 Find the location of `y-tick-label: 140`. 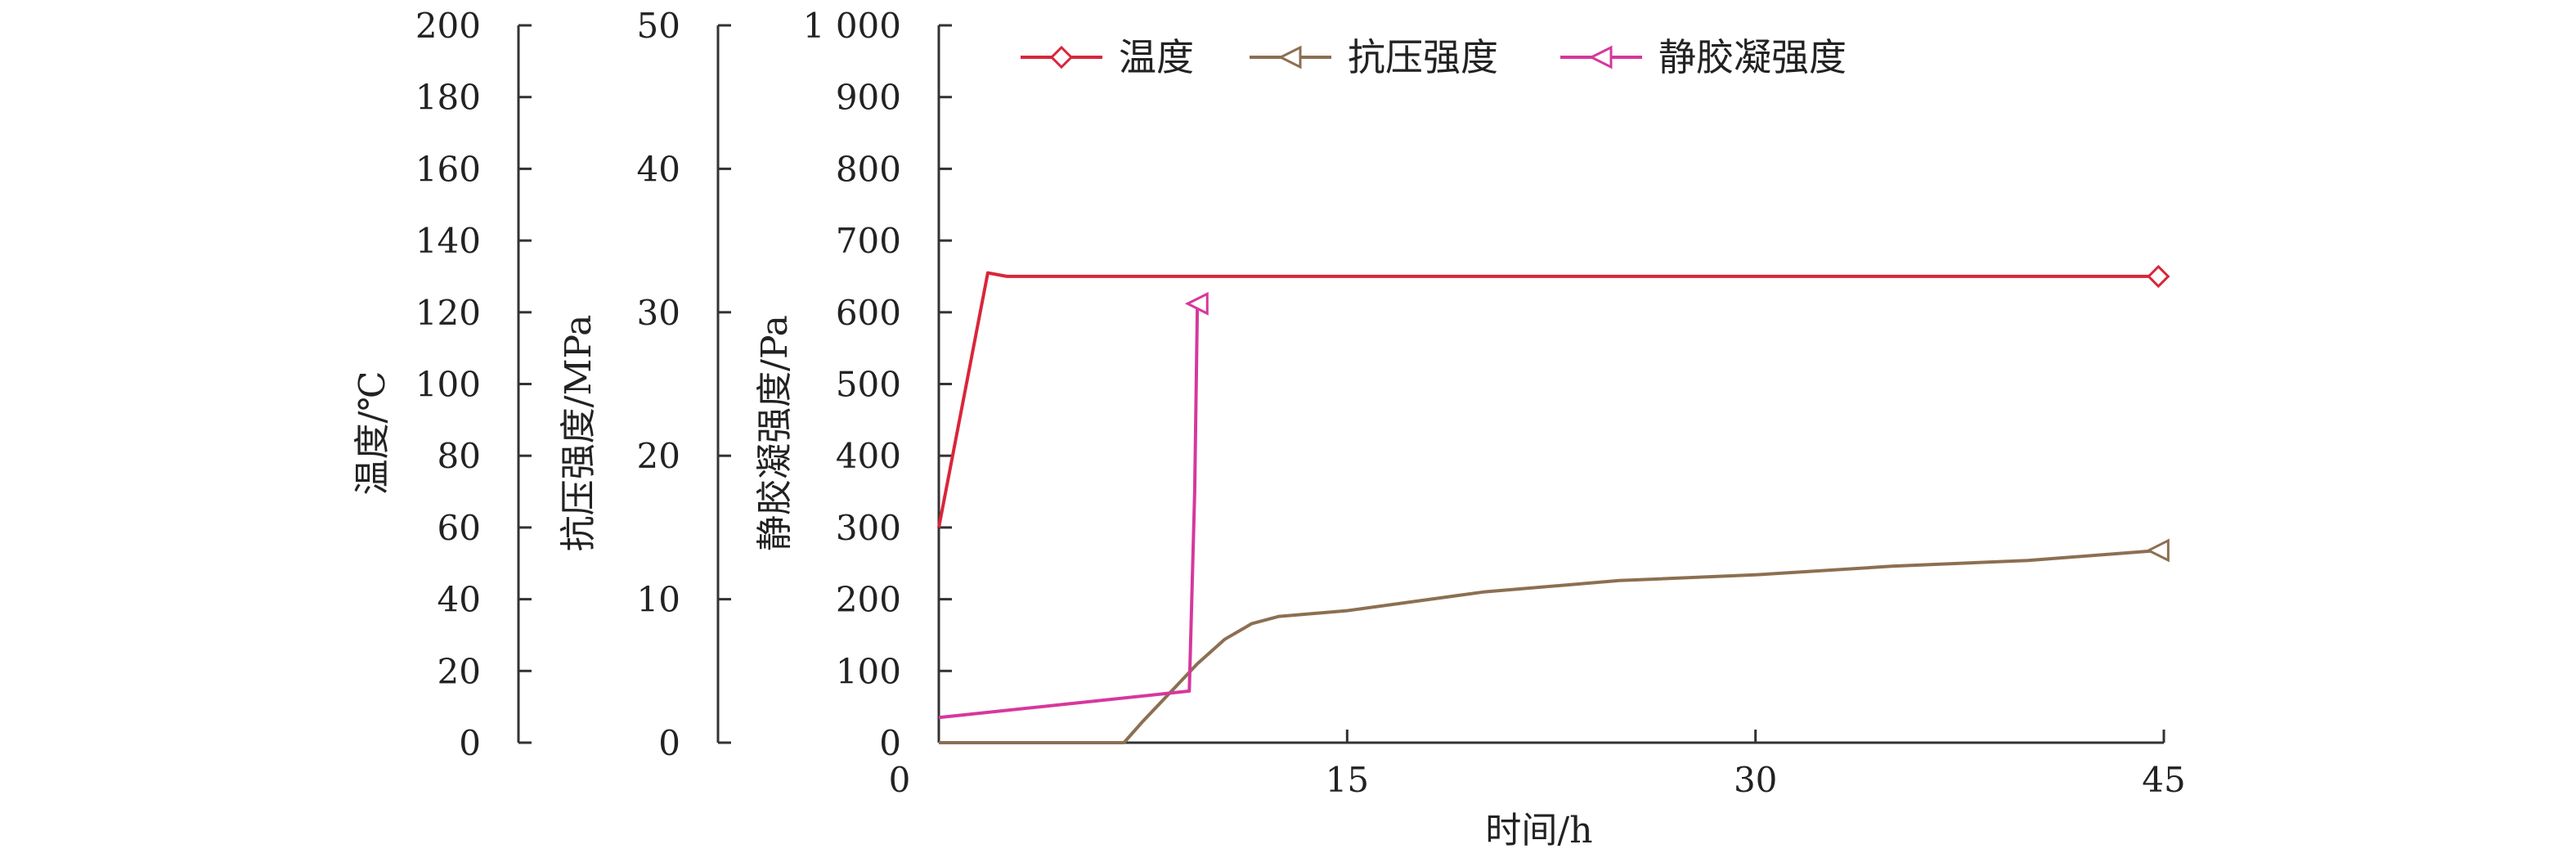

y-tick-label: 140 is located at coordinates (448, 241).